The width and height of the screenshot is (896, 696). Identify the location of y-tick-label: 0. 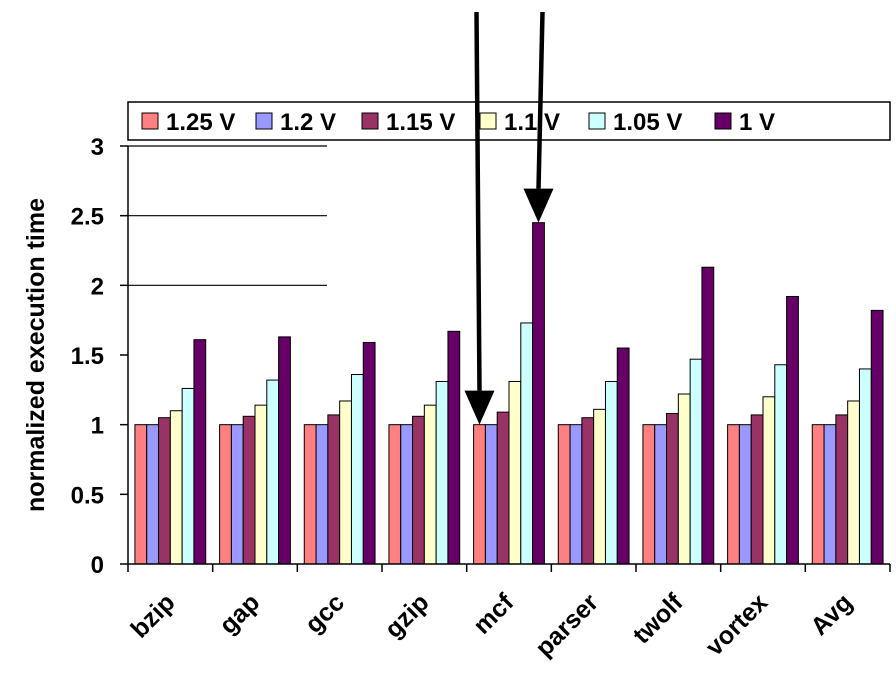
(97, 565).